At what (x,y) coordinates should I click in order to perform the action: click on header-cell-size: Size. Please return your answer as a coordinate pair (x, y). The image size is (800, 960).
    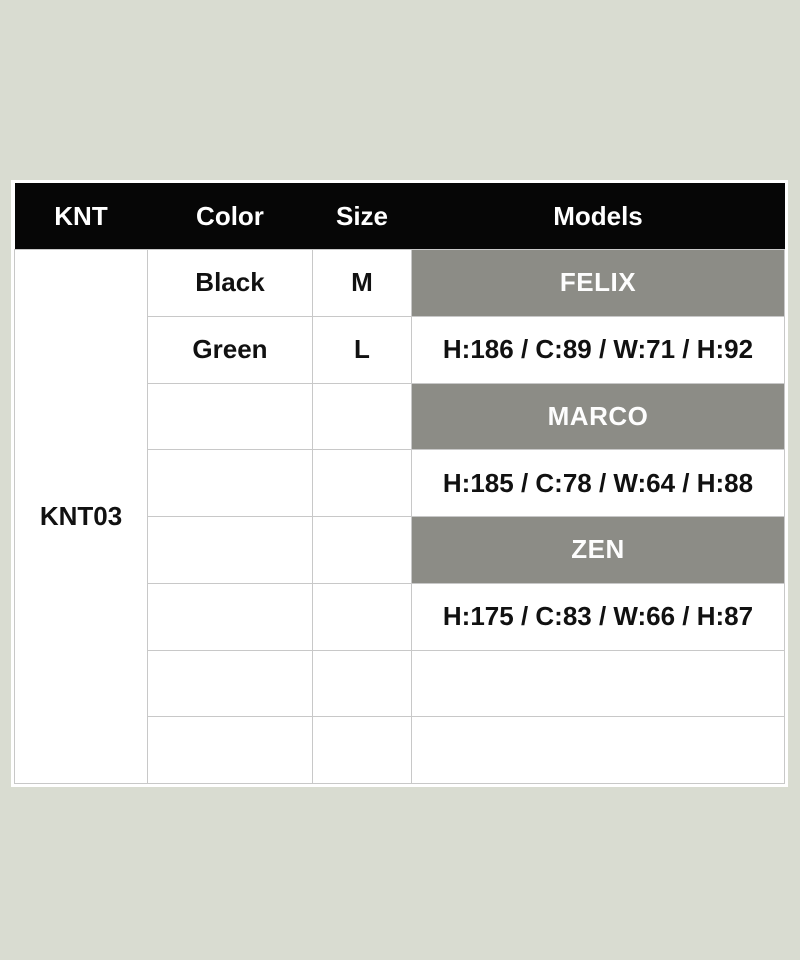
    Looking at the image, I should click on (362, 216).